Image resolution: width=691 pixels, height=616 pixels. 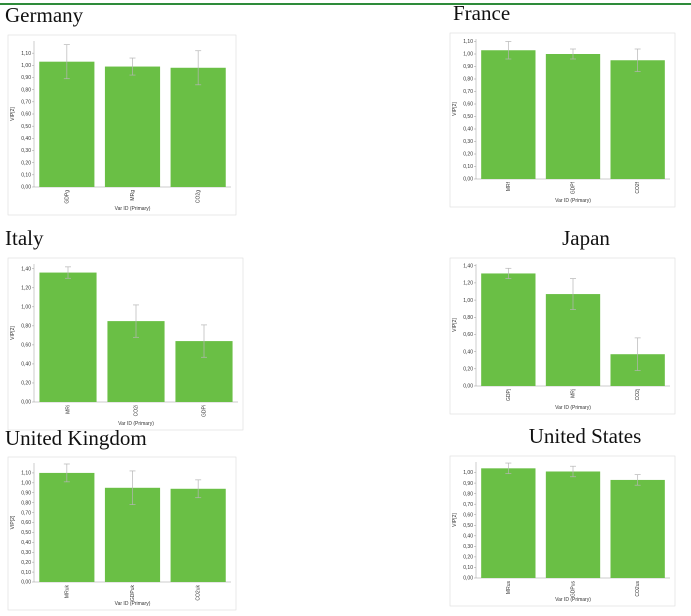 What do you see at coordinates (509, 588) in the screenshot?
I see `x-tick-label: MRus` at bounding box center [509, 588].